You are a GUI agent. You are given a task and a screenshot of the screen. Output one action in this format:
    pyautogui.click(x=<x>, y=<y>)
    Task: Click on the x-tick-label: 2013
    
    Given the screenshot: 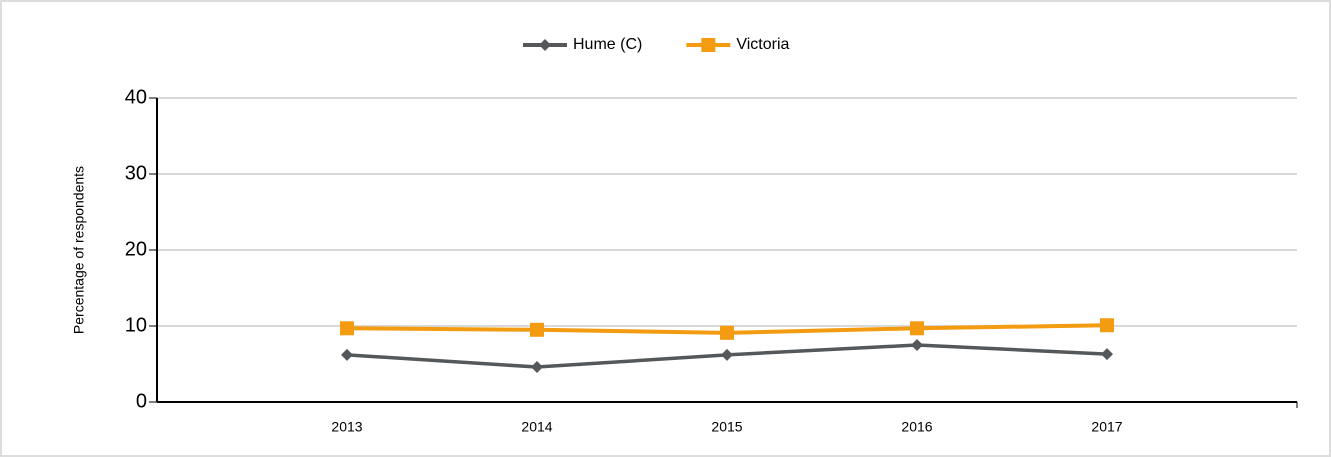 What is the action you would take?
    pyautogui.click(x=346, y=427)
    